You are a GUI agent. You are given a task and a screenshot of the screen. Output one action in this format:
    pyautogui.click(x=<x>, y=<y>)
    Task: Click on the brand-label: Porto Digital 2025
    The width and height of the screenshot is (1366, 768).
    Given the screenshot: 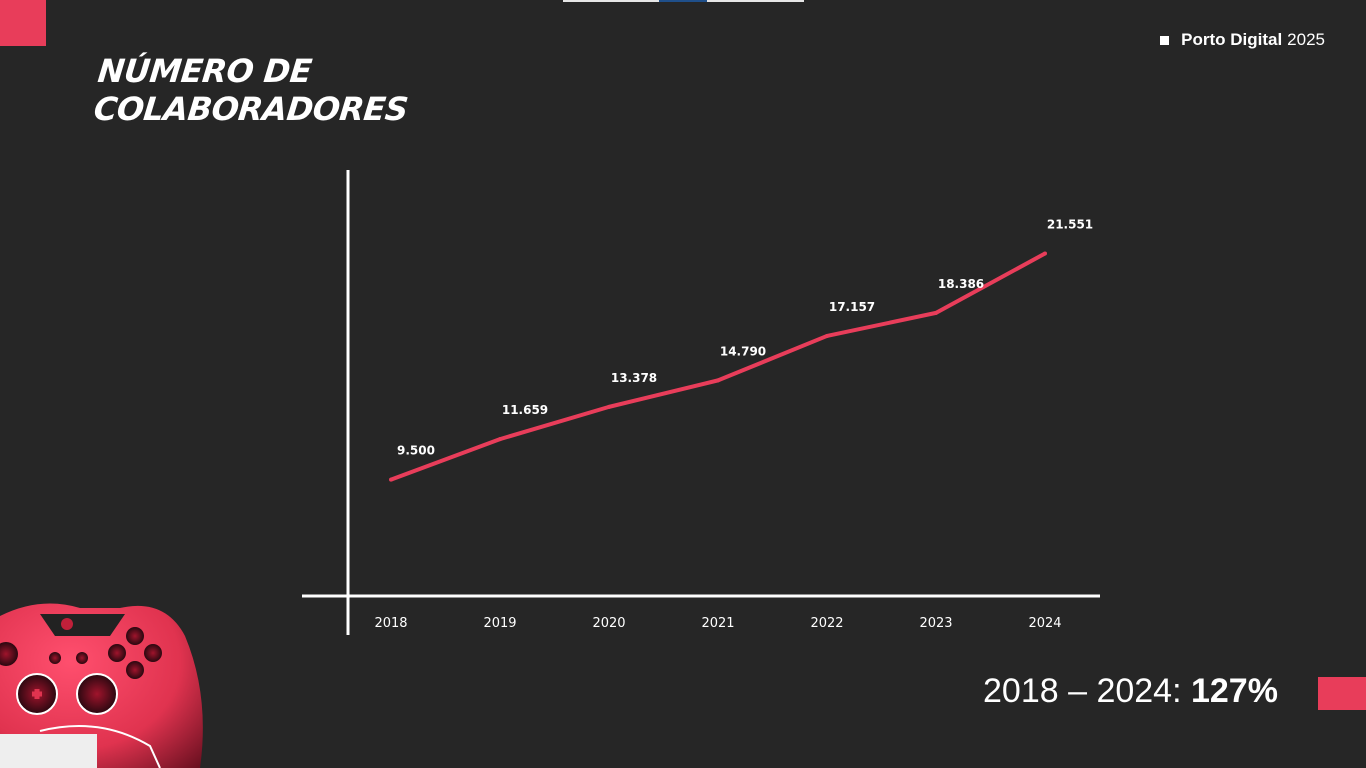 What is the action you would take?
    pyautogui.click(x=1242, y=40)
    